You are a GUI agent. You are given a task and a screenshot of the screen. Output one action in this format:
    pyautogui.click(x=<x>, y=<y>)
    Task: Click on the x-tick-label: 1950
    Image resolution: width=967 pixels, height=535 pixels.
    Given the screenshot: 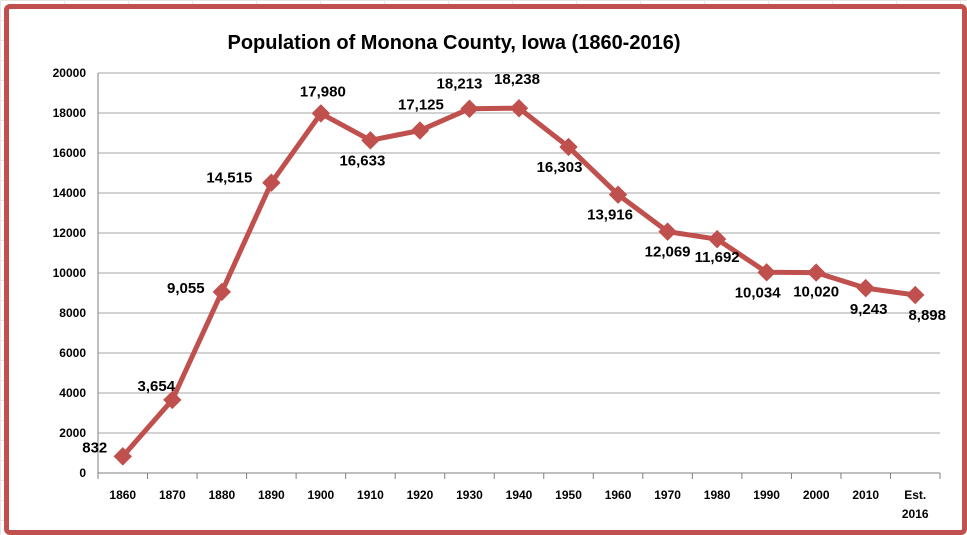 What is the action you would take?
    pyautogui.click(x=568, y=495)
    